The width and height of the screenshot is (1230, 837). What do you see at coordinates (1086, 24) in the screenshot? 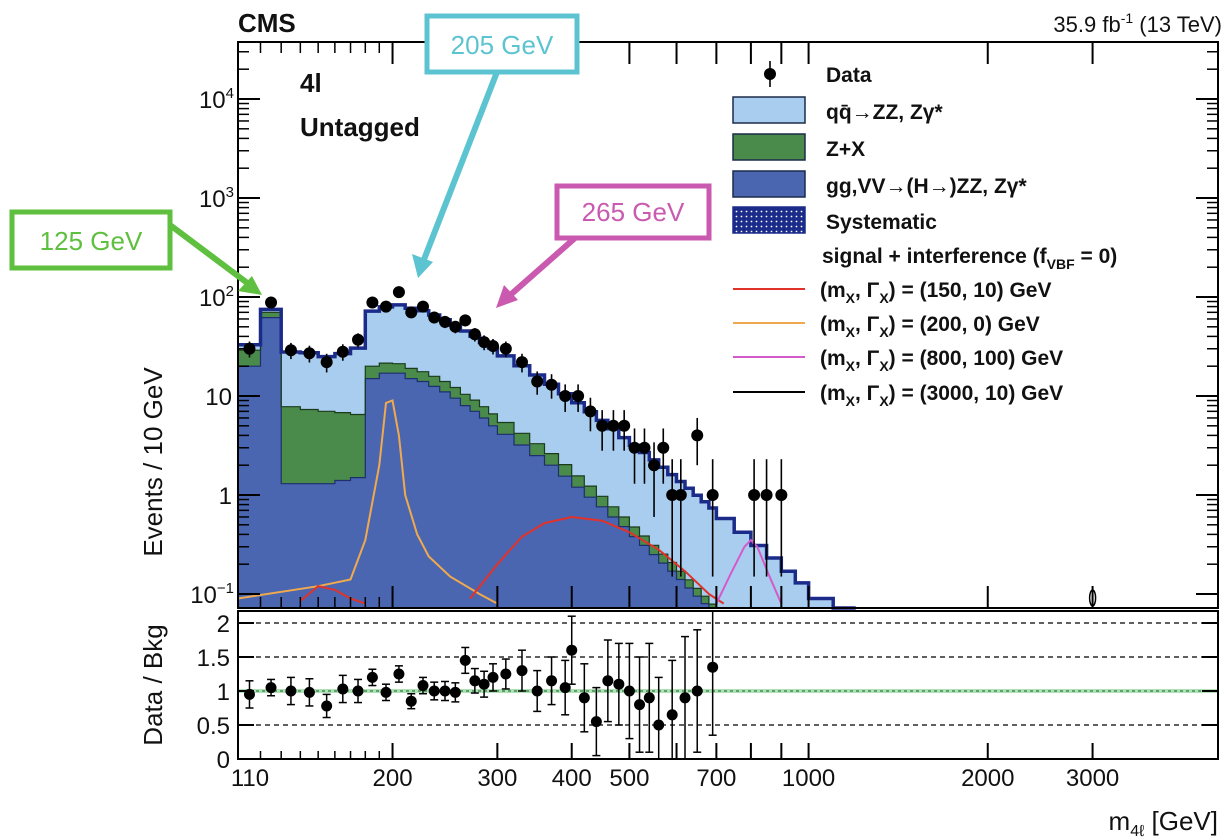
I see `lumi-prefix: 35.9 fb` at bounding box center [1086, 24].